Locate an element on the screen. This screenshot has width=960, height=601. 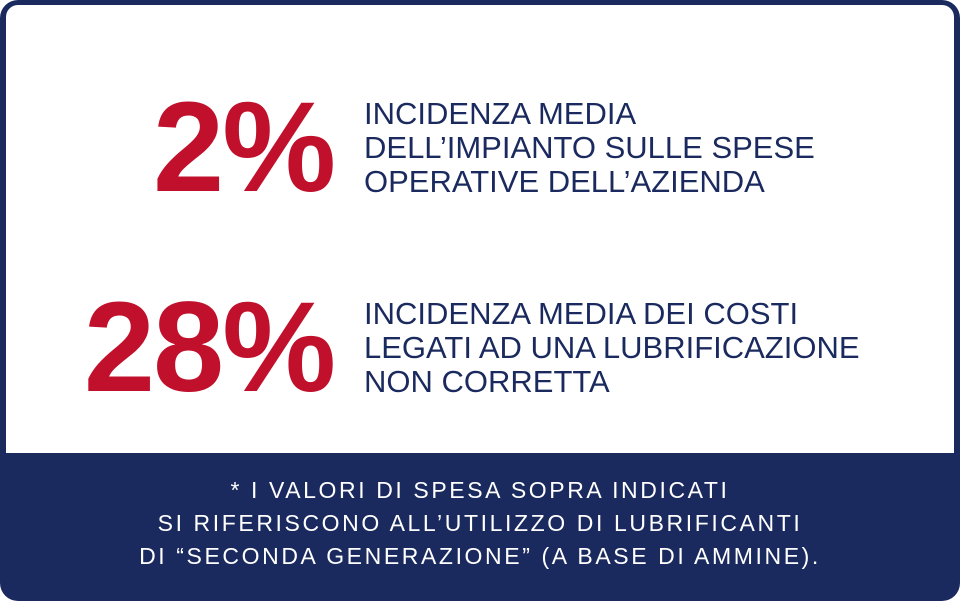
stat-value: 28% is located at coordinates (209, 347).